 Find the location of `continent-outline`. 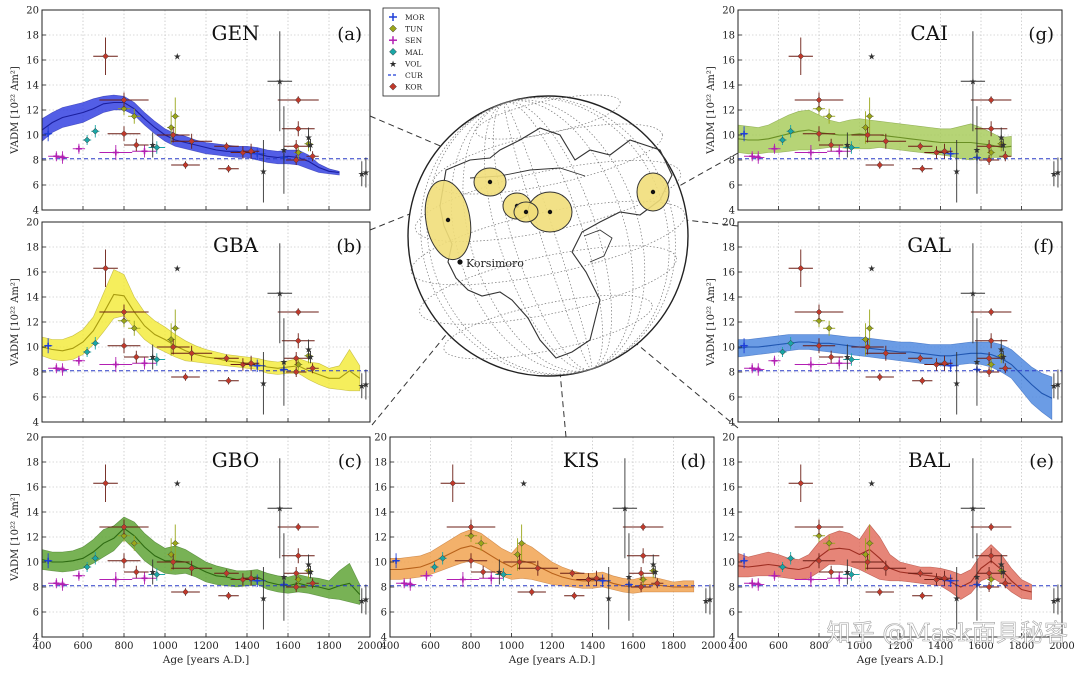

continent-outline is located at coordinates (556, 243).